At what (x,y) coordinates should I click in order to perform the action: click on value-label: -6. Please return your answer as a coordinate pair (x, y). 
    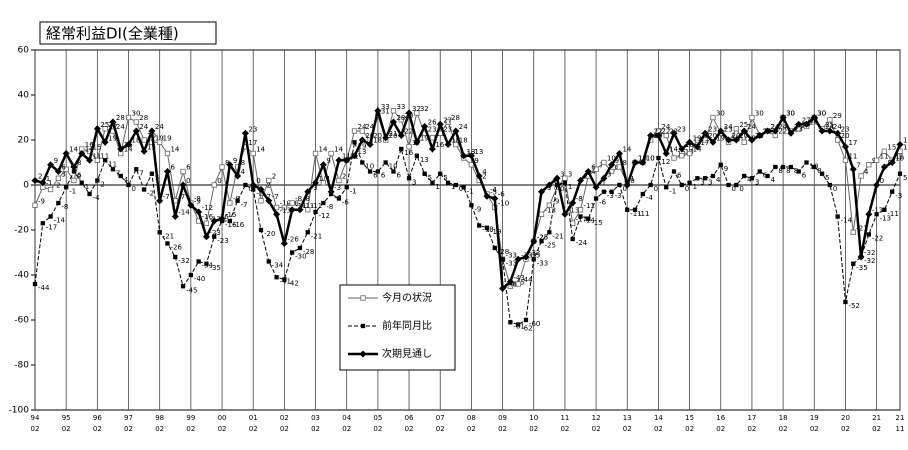
    Looking at the image, I should click on (603, 203).